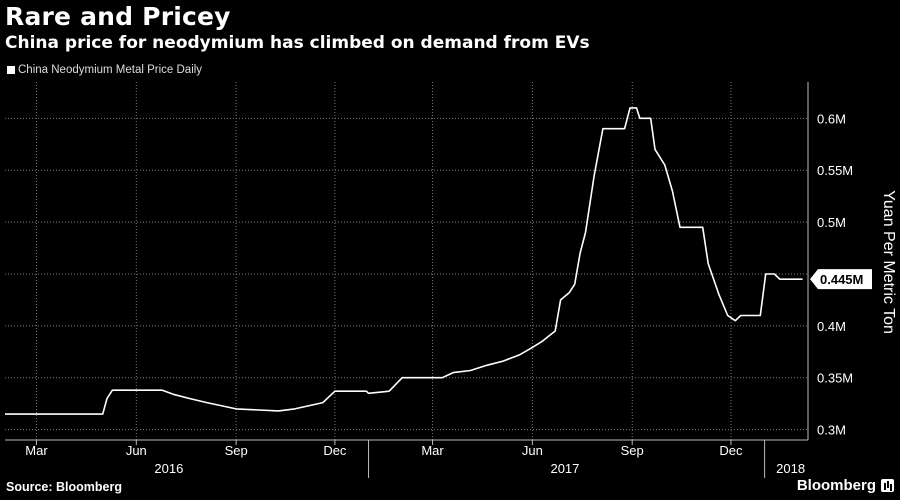 This screenshot has height=500, width=900. I want to click on legend: China Neodymium Metal Price Daily, so click(104, 70).